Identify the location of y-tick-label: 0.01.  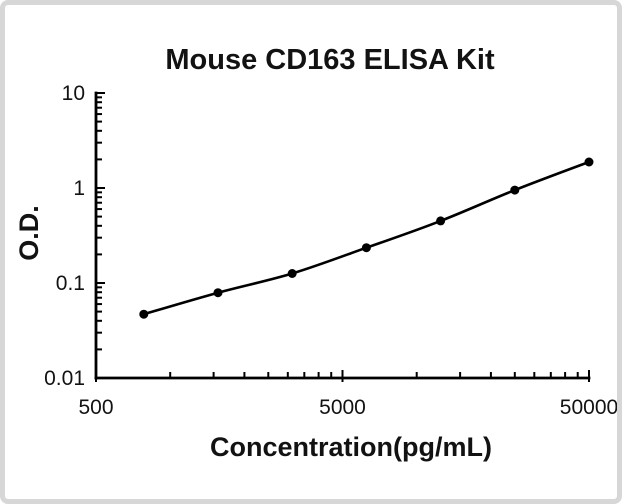
(64, 378).